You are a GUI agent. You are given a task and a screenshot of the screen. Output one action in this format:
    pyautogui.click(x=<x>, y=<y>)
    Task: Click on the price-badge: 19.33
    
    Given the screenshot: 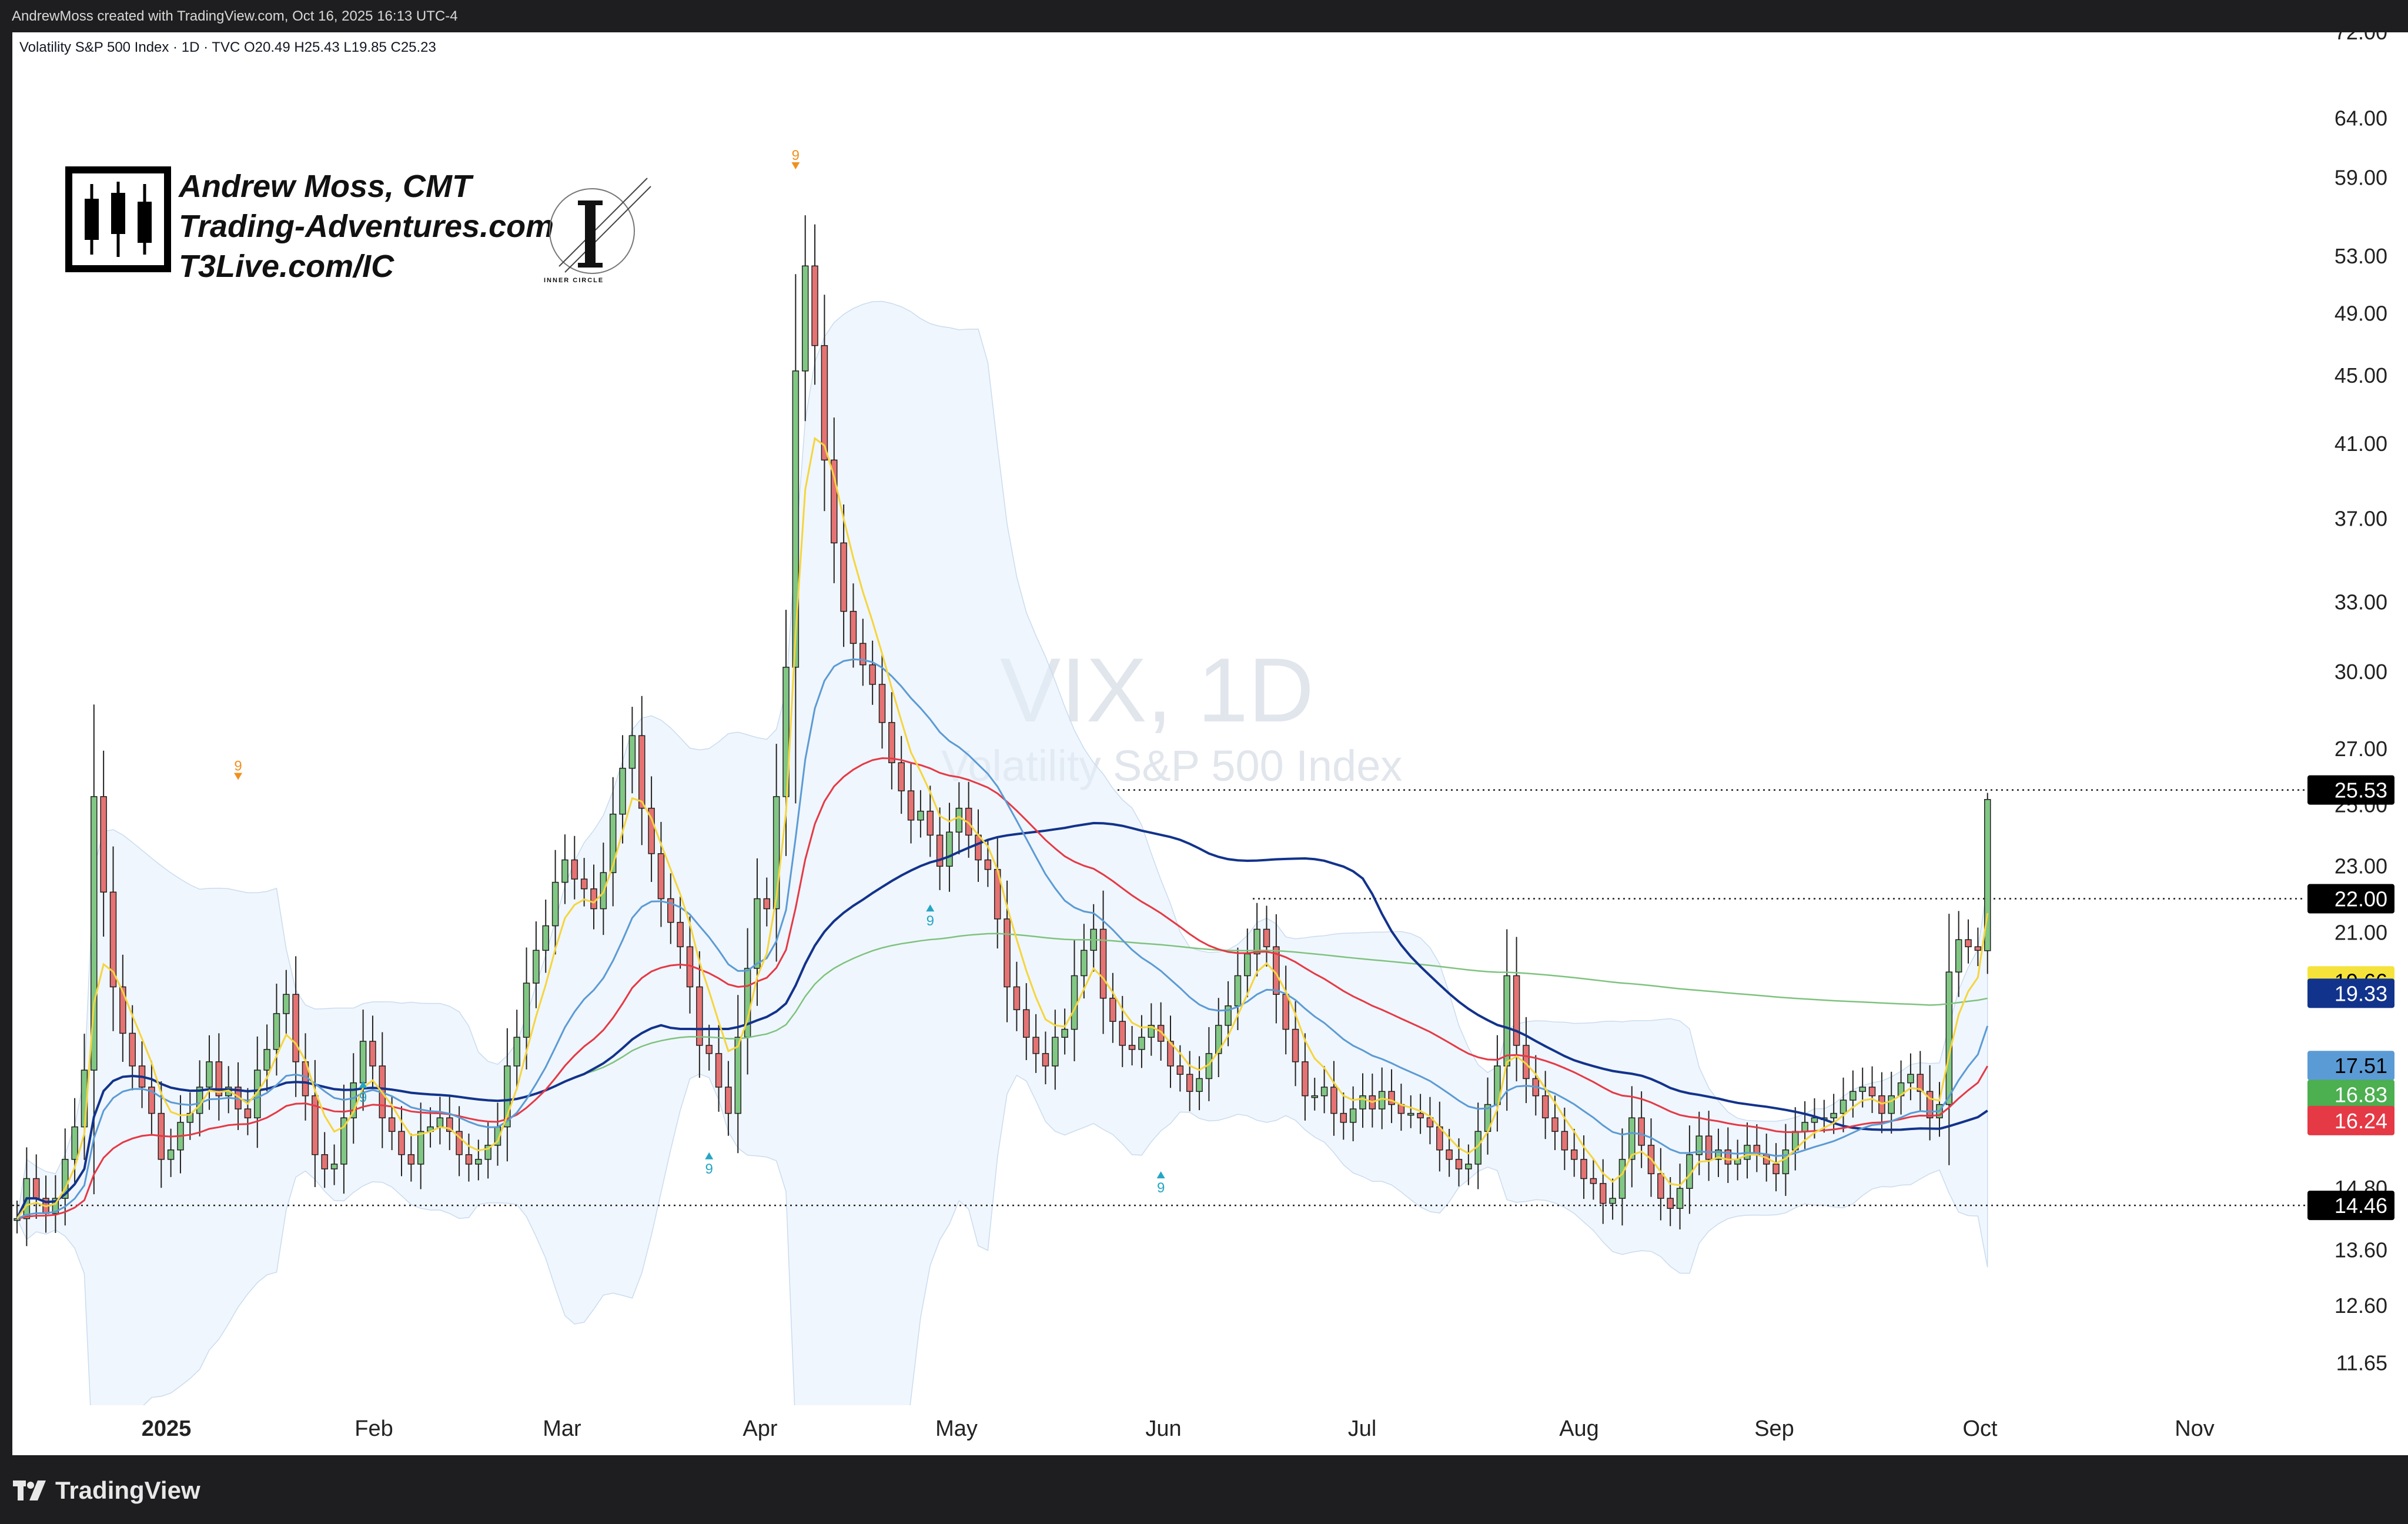 What is the action you would take?
    pyautogui.click(x=2350, y=993)
    